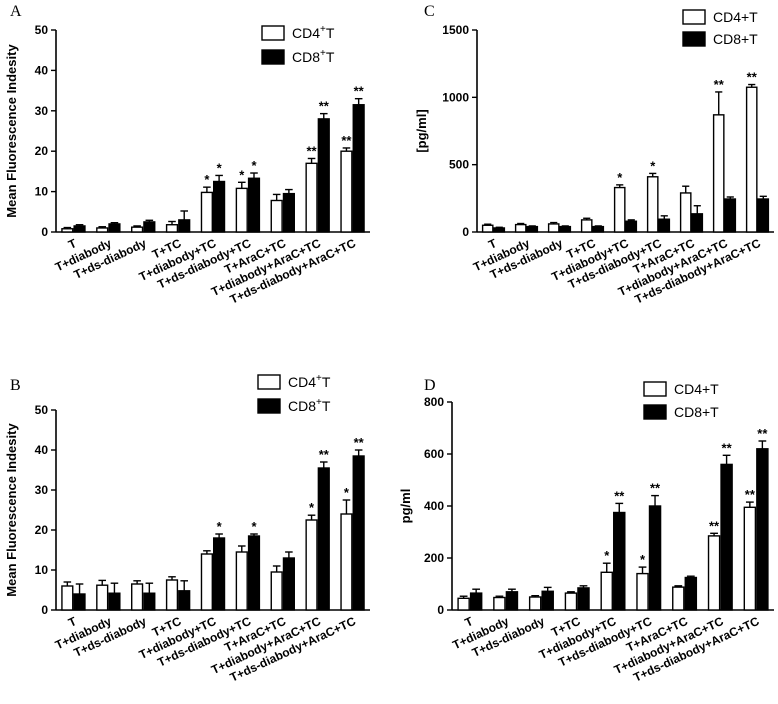 The width and height of the screenshot is (778, 704). Describe the element at coordinates (42, 70) in the screenshot. I see `y-tick-label: 40` at that location.